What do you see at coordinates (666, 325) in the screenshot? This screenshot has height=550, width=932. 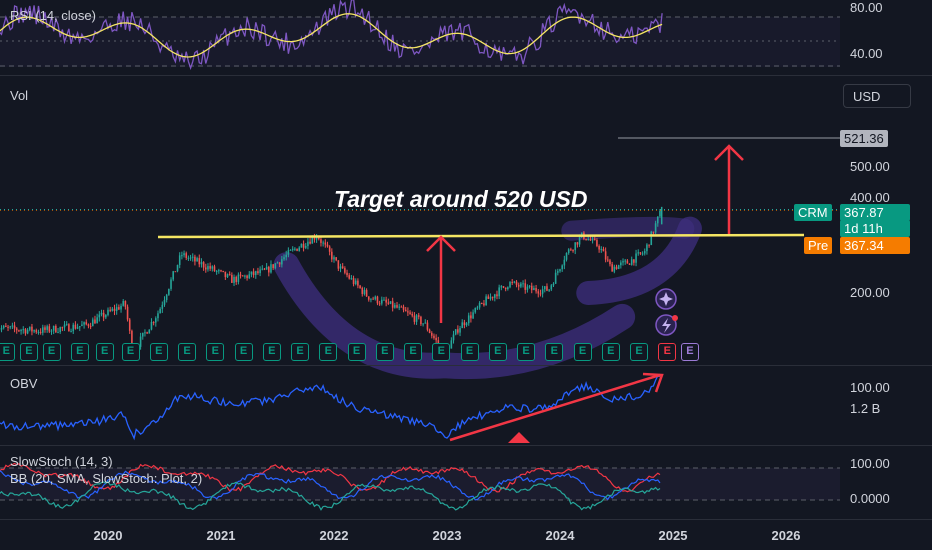 I see `flash-icon-shape` at bounding box center [666, 325].